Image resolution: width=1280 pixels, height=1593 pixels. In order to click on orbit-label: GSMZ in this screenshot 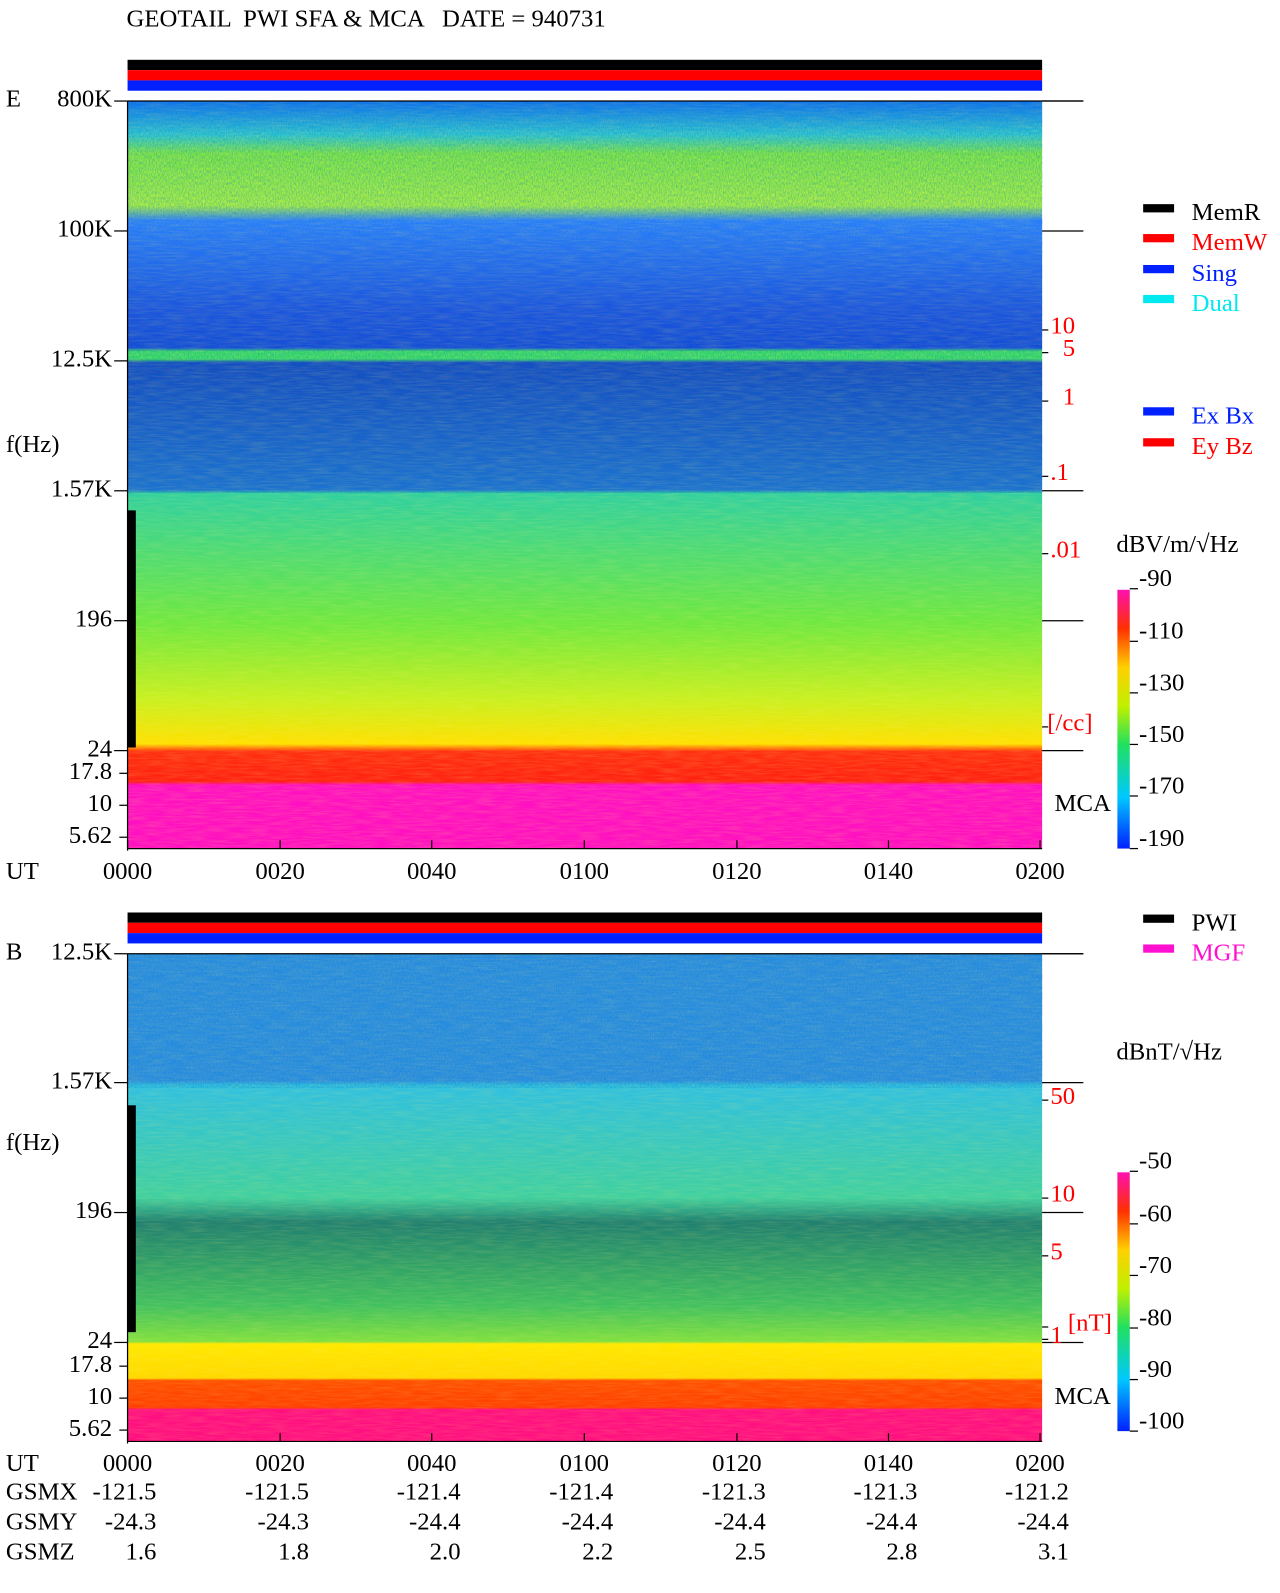, I will do `click(40, 1551)`.